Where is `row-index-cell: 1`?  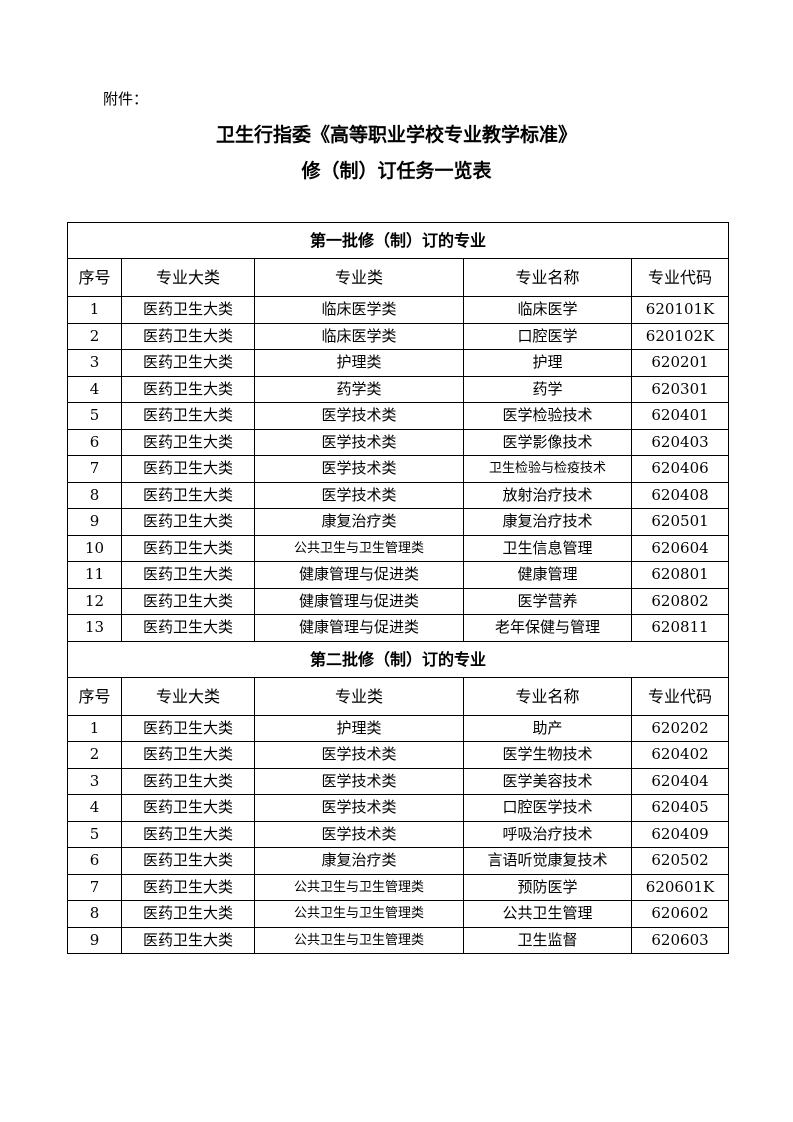 row-index-cell: 1 is located at coordinates (94, 728).